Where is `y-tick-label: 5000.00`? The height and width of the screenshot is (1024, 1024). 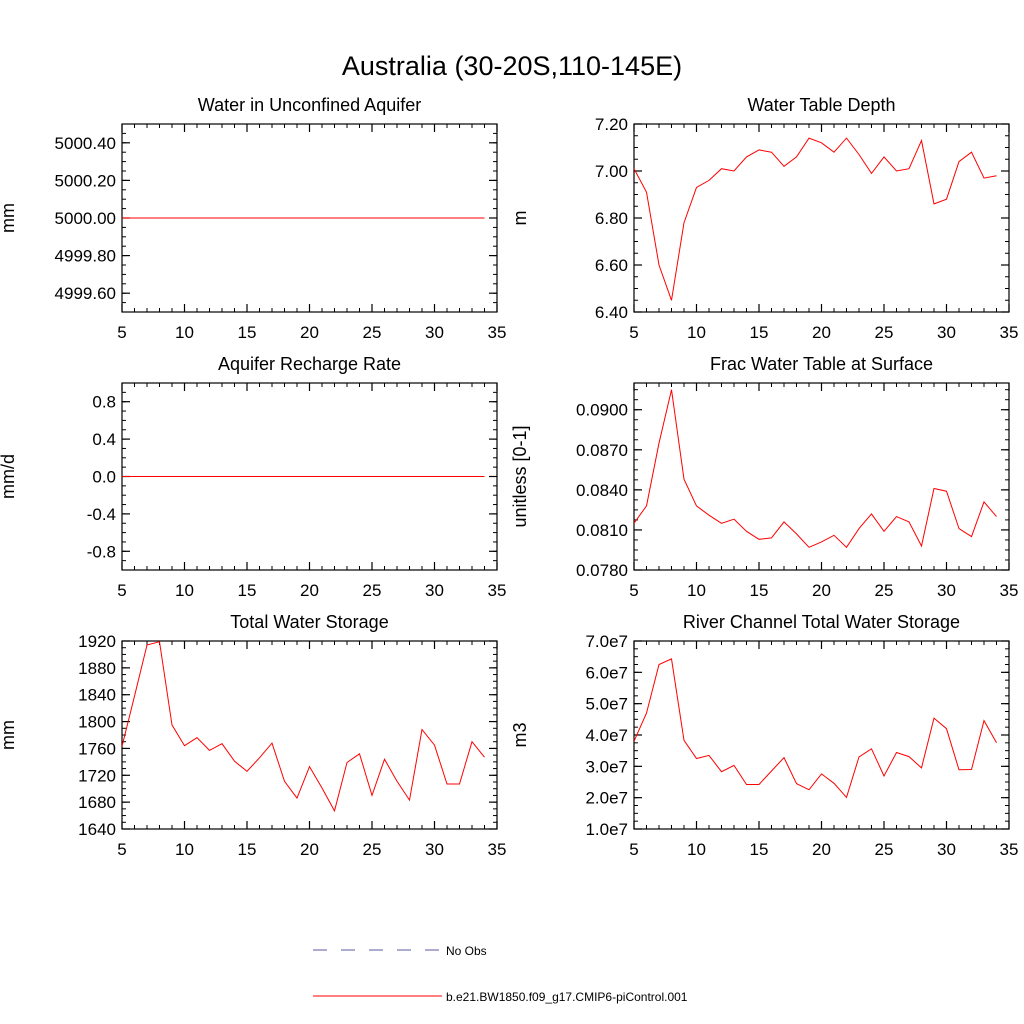 y-tick-label: 5000.00 is located at coordinates (85, 218).